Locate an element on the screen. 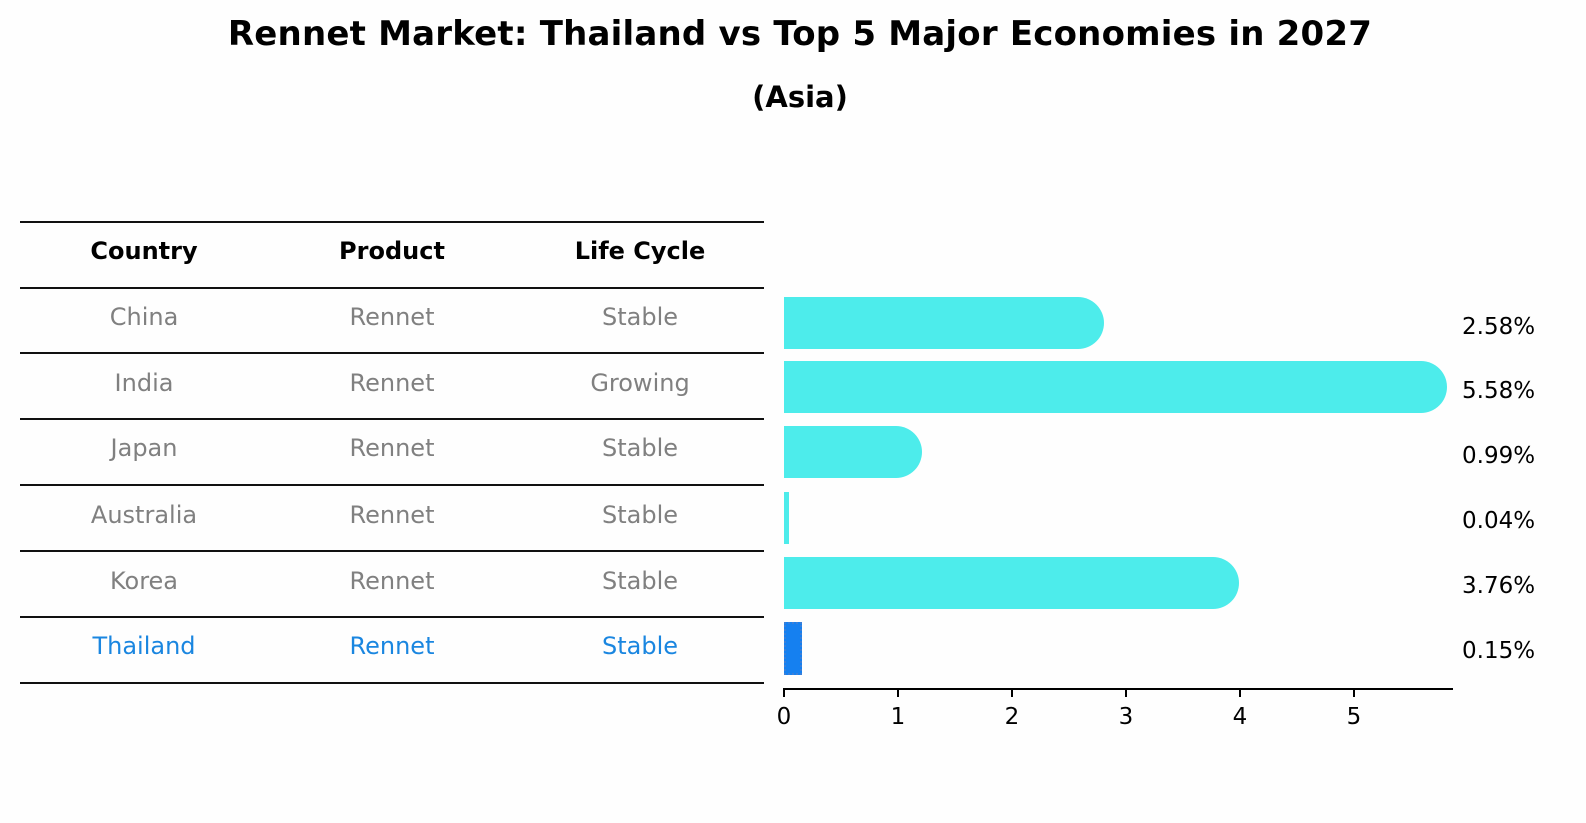 The image size is (1586, 823). cell-country: Thailand is located at coordinates (144, 646).